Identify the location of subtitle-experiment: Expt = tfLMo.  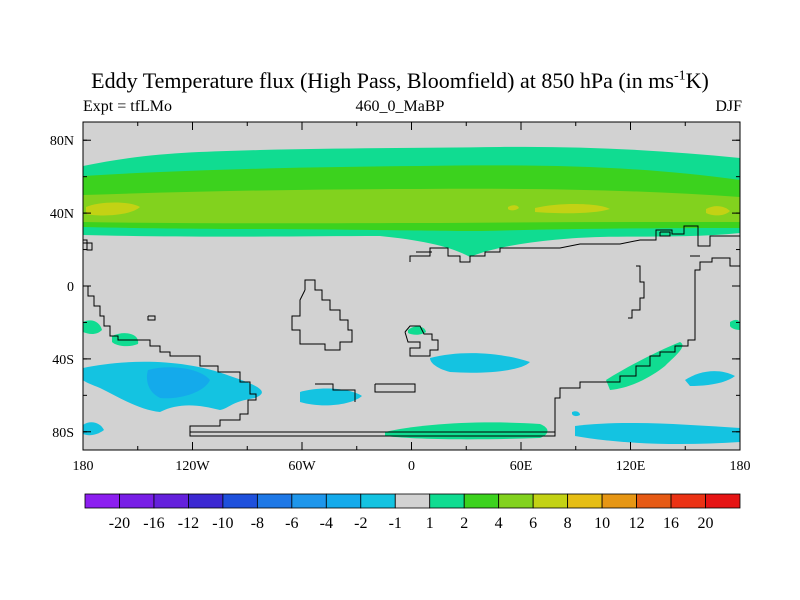
(128, 106).